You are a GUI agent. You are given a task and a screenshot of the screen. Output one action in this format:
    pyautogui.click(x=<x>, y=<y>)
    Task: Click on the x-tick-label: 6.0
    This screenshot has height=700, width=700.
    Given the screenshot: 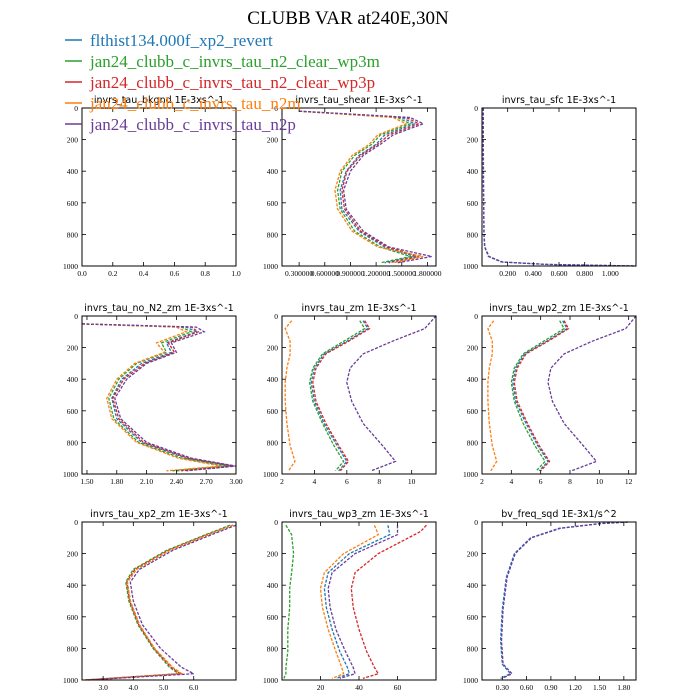 What is the action you would take?
    pyautogui.click(x=194, y=687)
    